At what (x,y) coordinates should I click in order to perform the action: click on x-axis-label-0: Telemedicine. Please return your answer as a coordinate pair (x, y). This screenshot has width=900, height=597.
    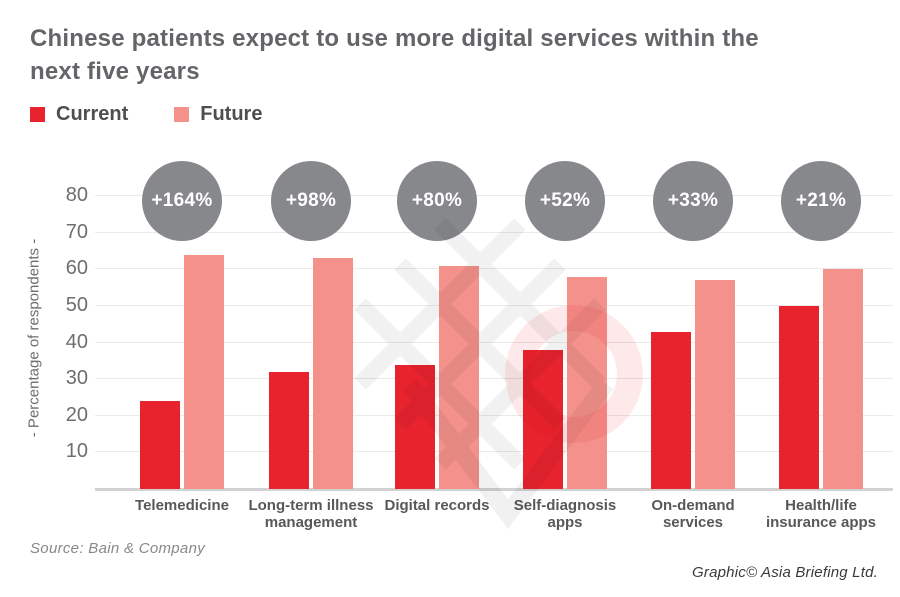
    Looking at the image, I should click on (182, 505).